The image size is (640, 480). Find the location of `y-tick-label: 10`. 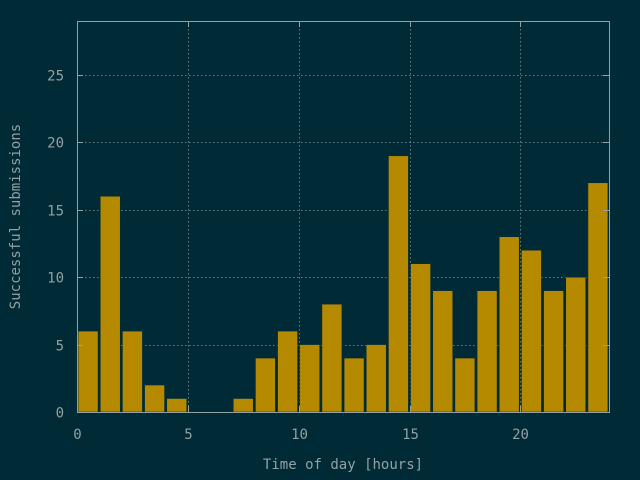

y-tick-label: 10 is located at coordinates (55, 279).